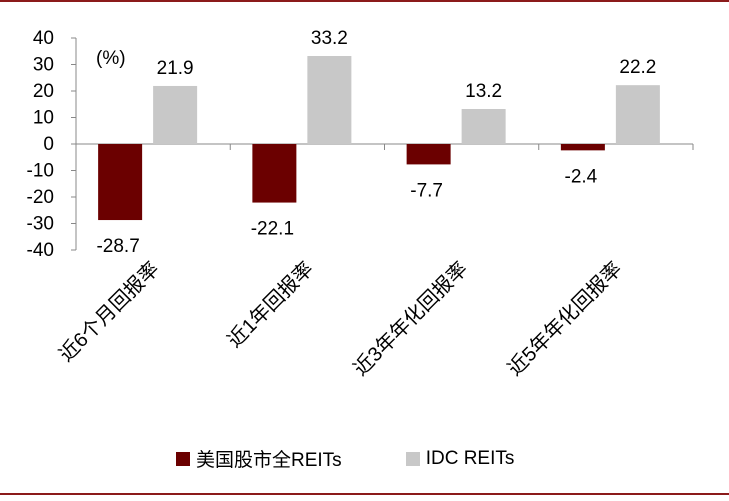 This screenshot has width=729, height=501. What do you see at coordinates (40, 171) in the screenshot?
I see `y-tick-label: -10` at bounding box center [40, 171].